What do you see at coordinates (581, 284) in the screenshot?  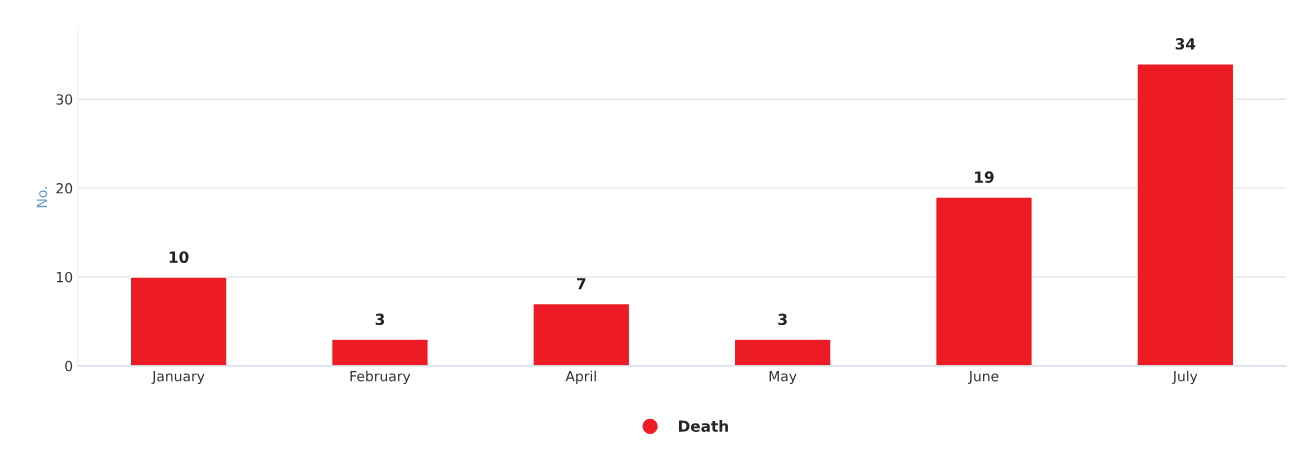 I see `data-label: 7` at bounding box center [581, 284].